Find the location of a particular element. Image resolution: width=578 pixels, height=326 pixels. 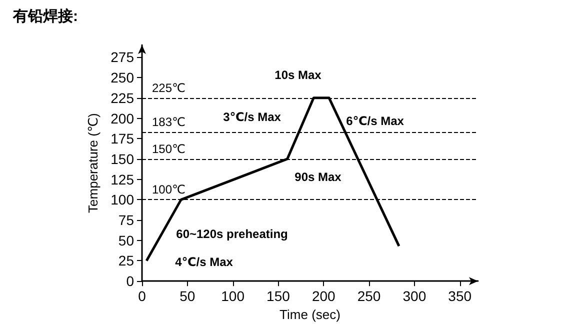

annotation: 10s Max is located at coordinates (298, 75).